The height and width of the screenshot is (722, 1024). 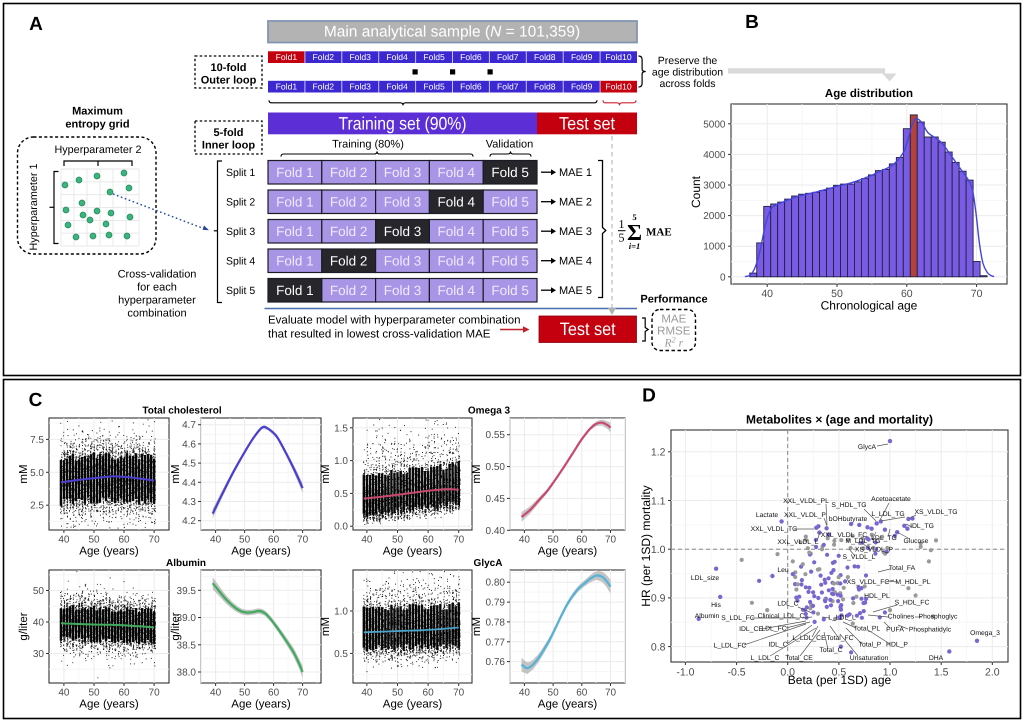 What do you see at coordinates (930, 630) in the screenshot?
I see `svg-text: Phosphatidylc` at bounding box center [930, 630].